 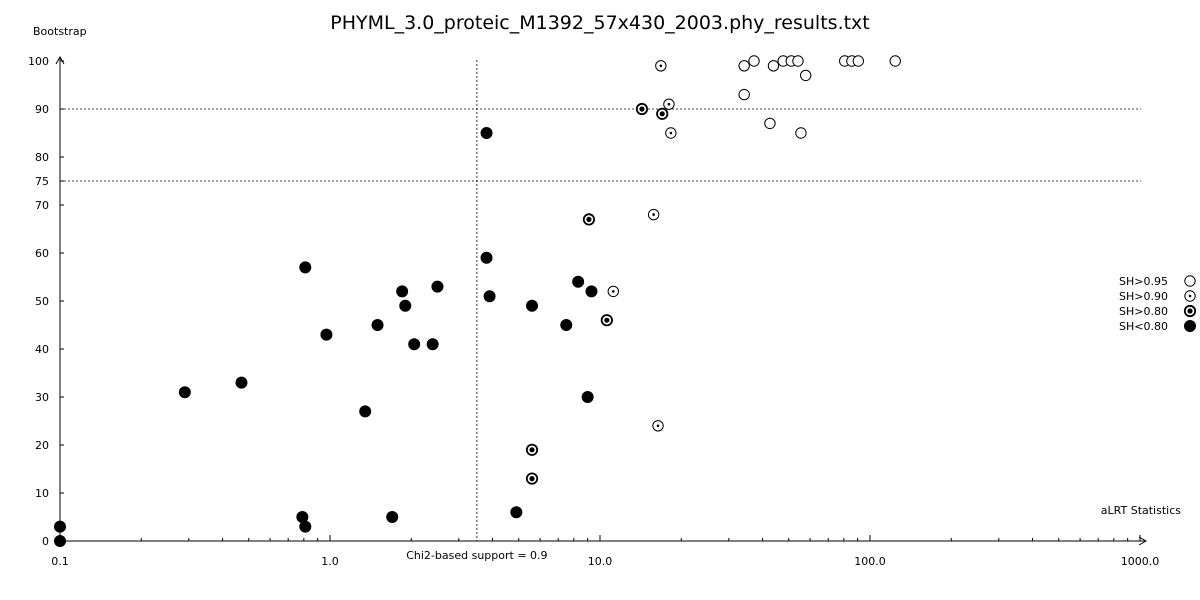 I want to click on legend-label: SH<0.80, so click(x=1143, y=326).